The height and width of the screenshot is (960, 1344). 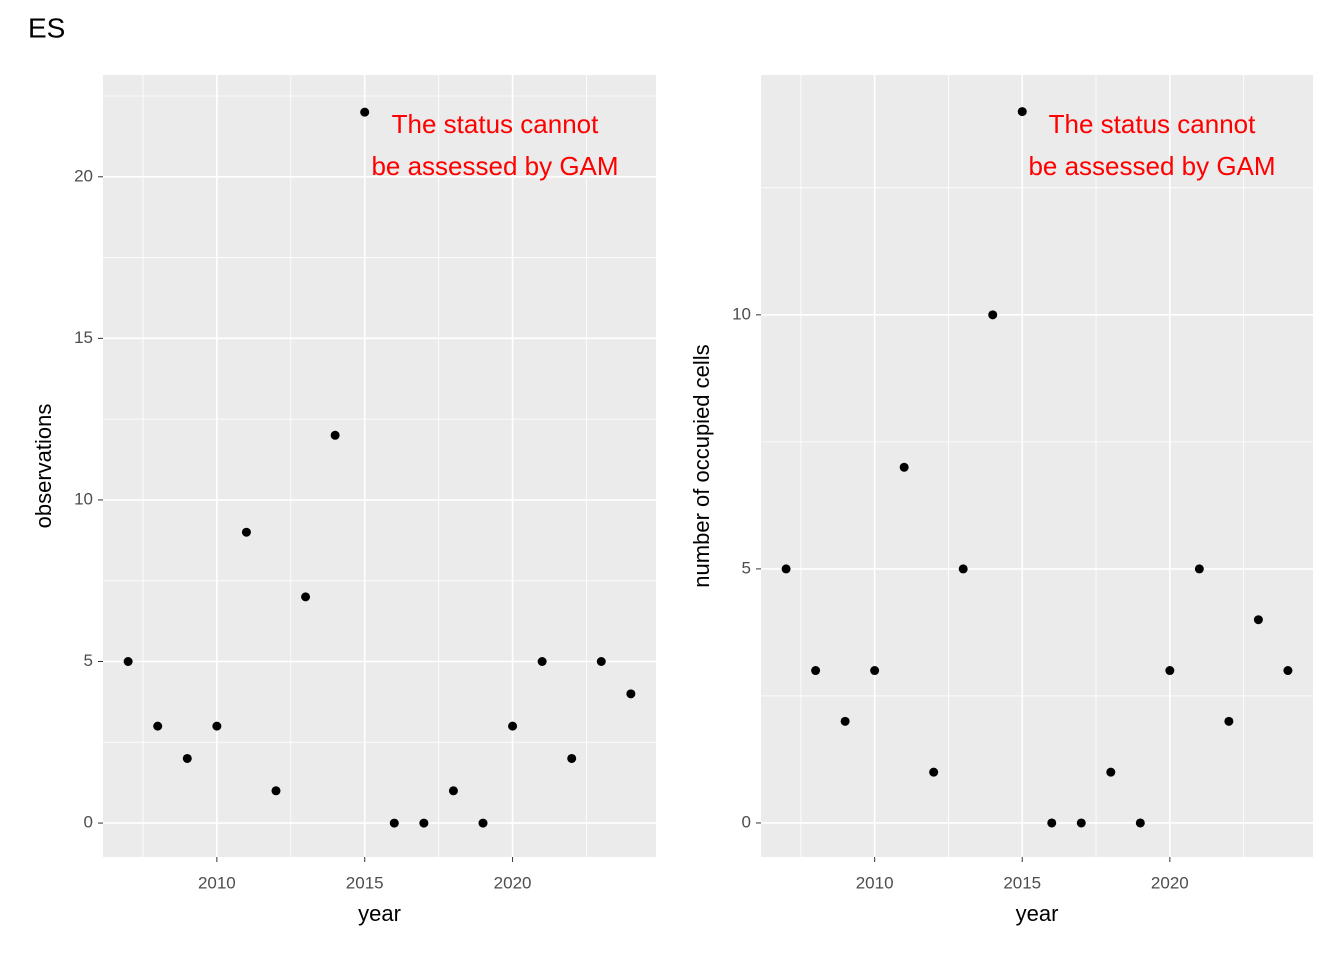 What do you see at coordinates (83, 175) in the screenshot?
I see `y-tick-label: 20` at bounding box center [83, 175].